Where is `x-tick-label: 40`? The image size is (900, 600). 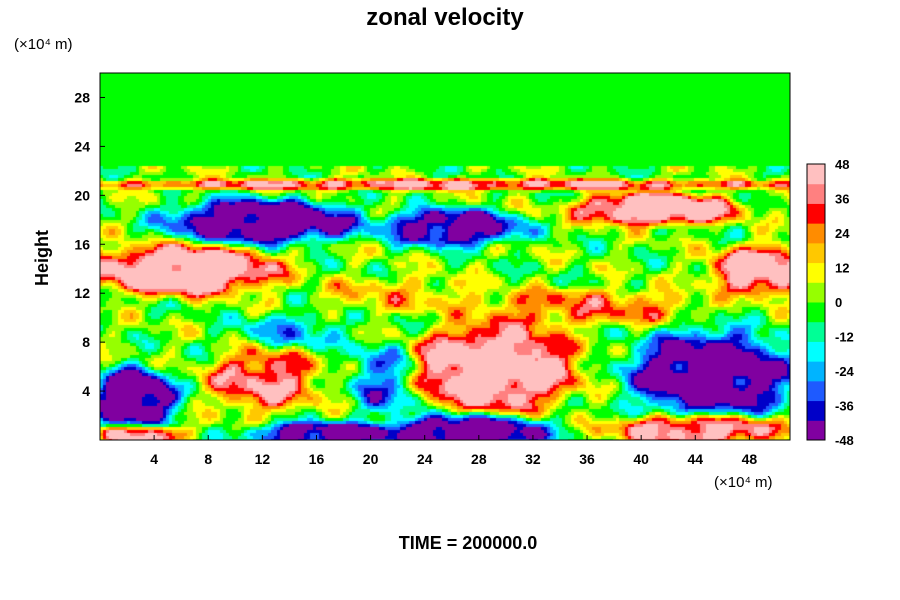 x-tick-label: 40 is located at coordinates (641, 459).